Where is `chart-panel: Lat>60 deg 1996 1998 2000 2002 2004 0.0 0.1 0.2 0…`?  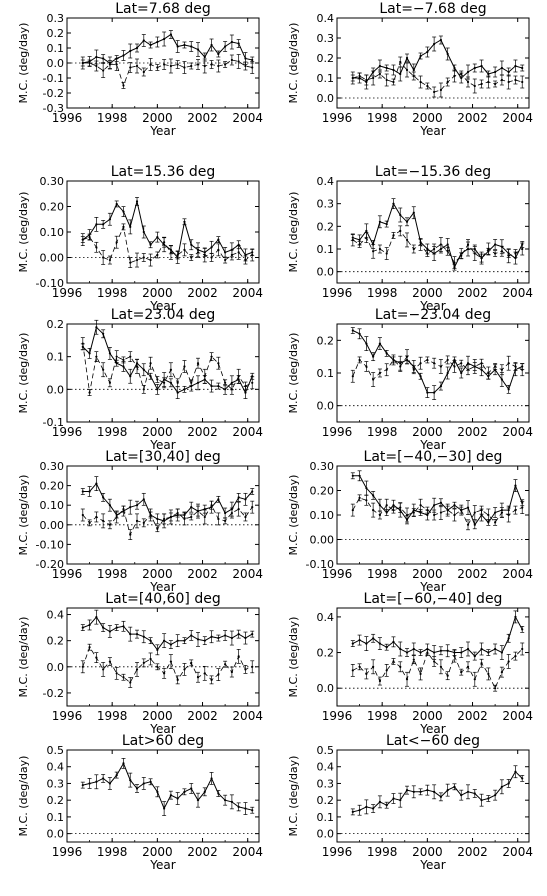 chart-panel: Lat>60 deg 1996 1998 2000 2002 2004 0.0 0.1 0.2 0… is located at coordinates (140, 802).